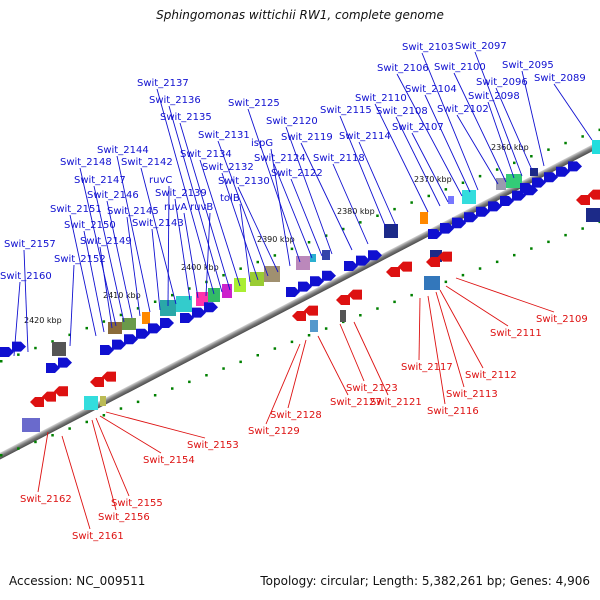 The height and width of the screenshot is (600, 600). What do you see at coordinates (381, 98) in the screenshot?
I see `forward-gene-label: Swit_2110` at bounding box center [381, 98].